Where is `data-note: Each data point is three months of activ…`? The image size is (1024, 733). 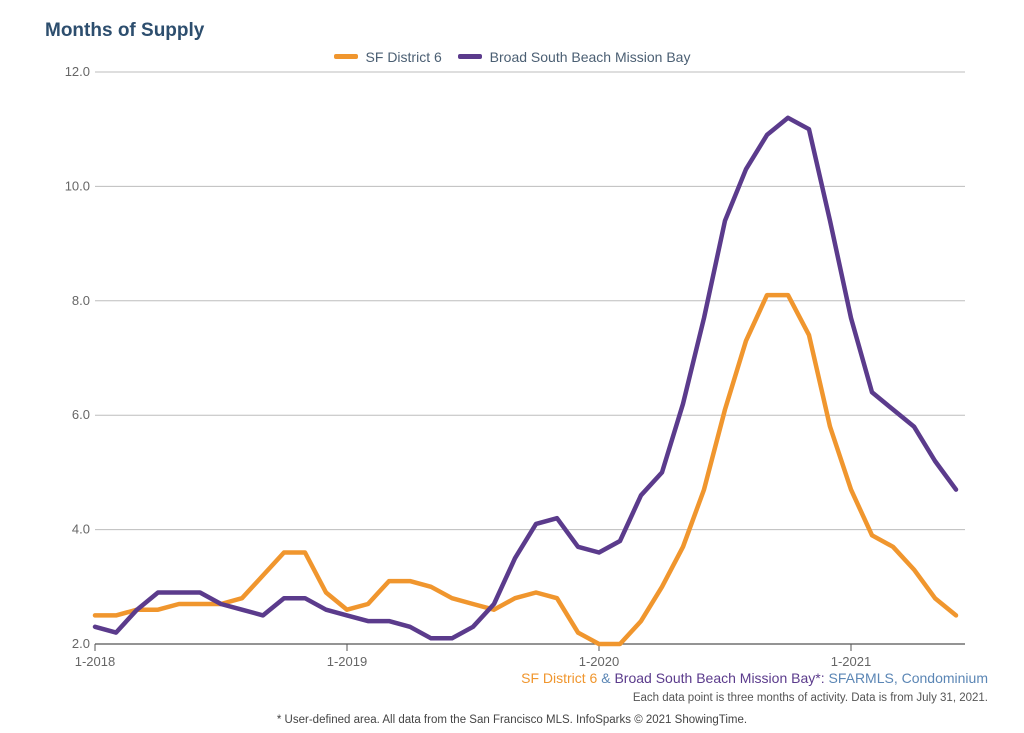
data-note: Each data point is three months of activ… is located at coordinates (810, 698).